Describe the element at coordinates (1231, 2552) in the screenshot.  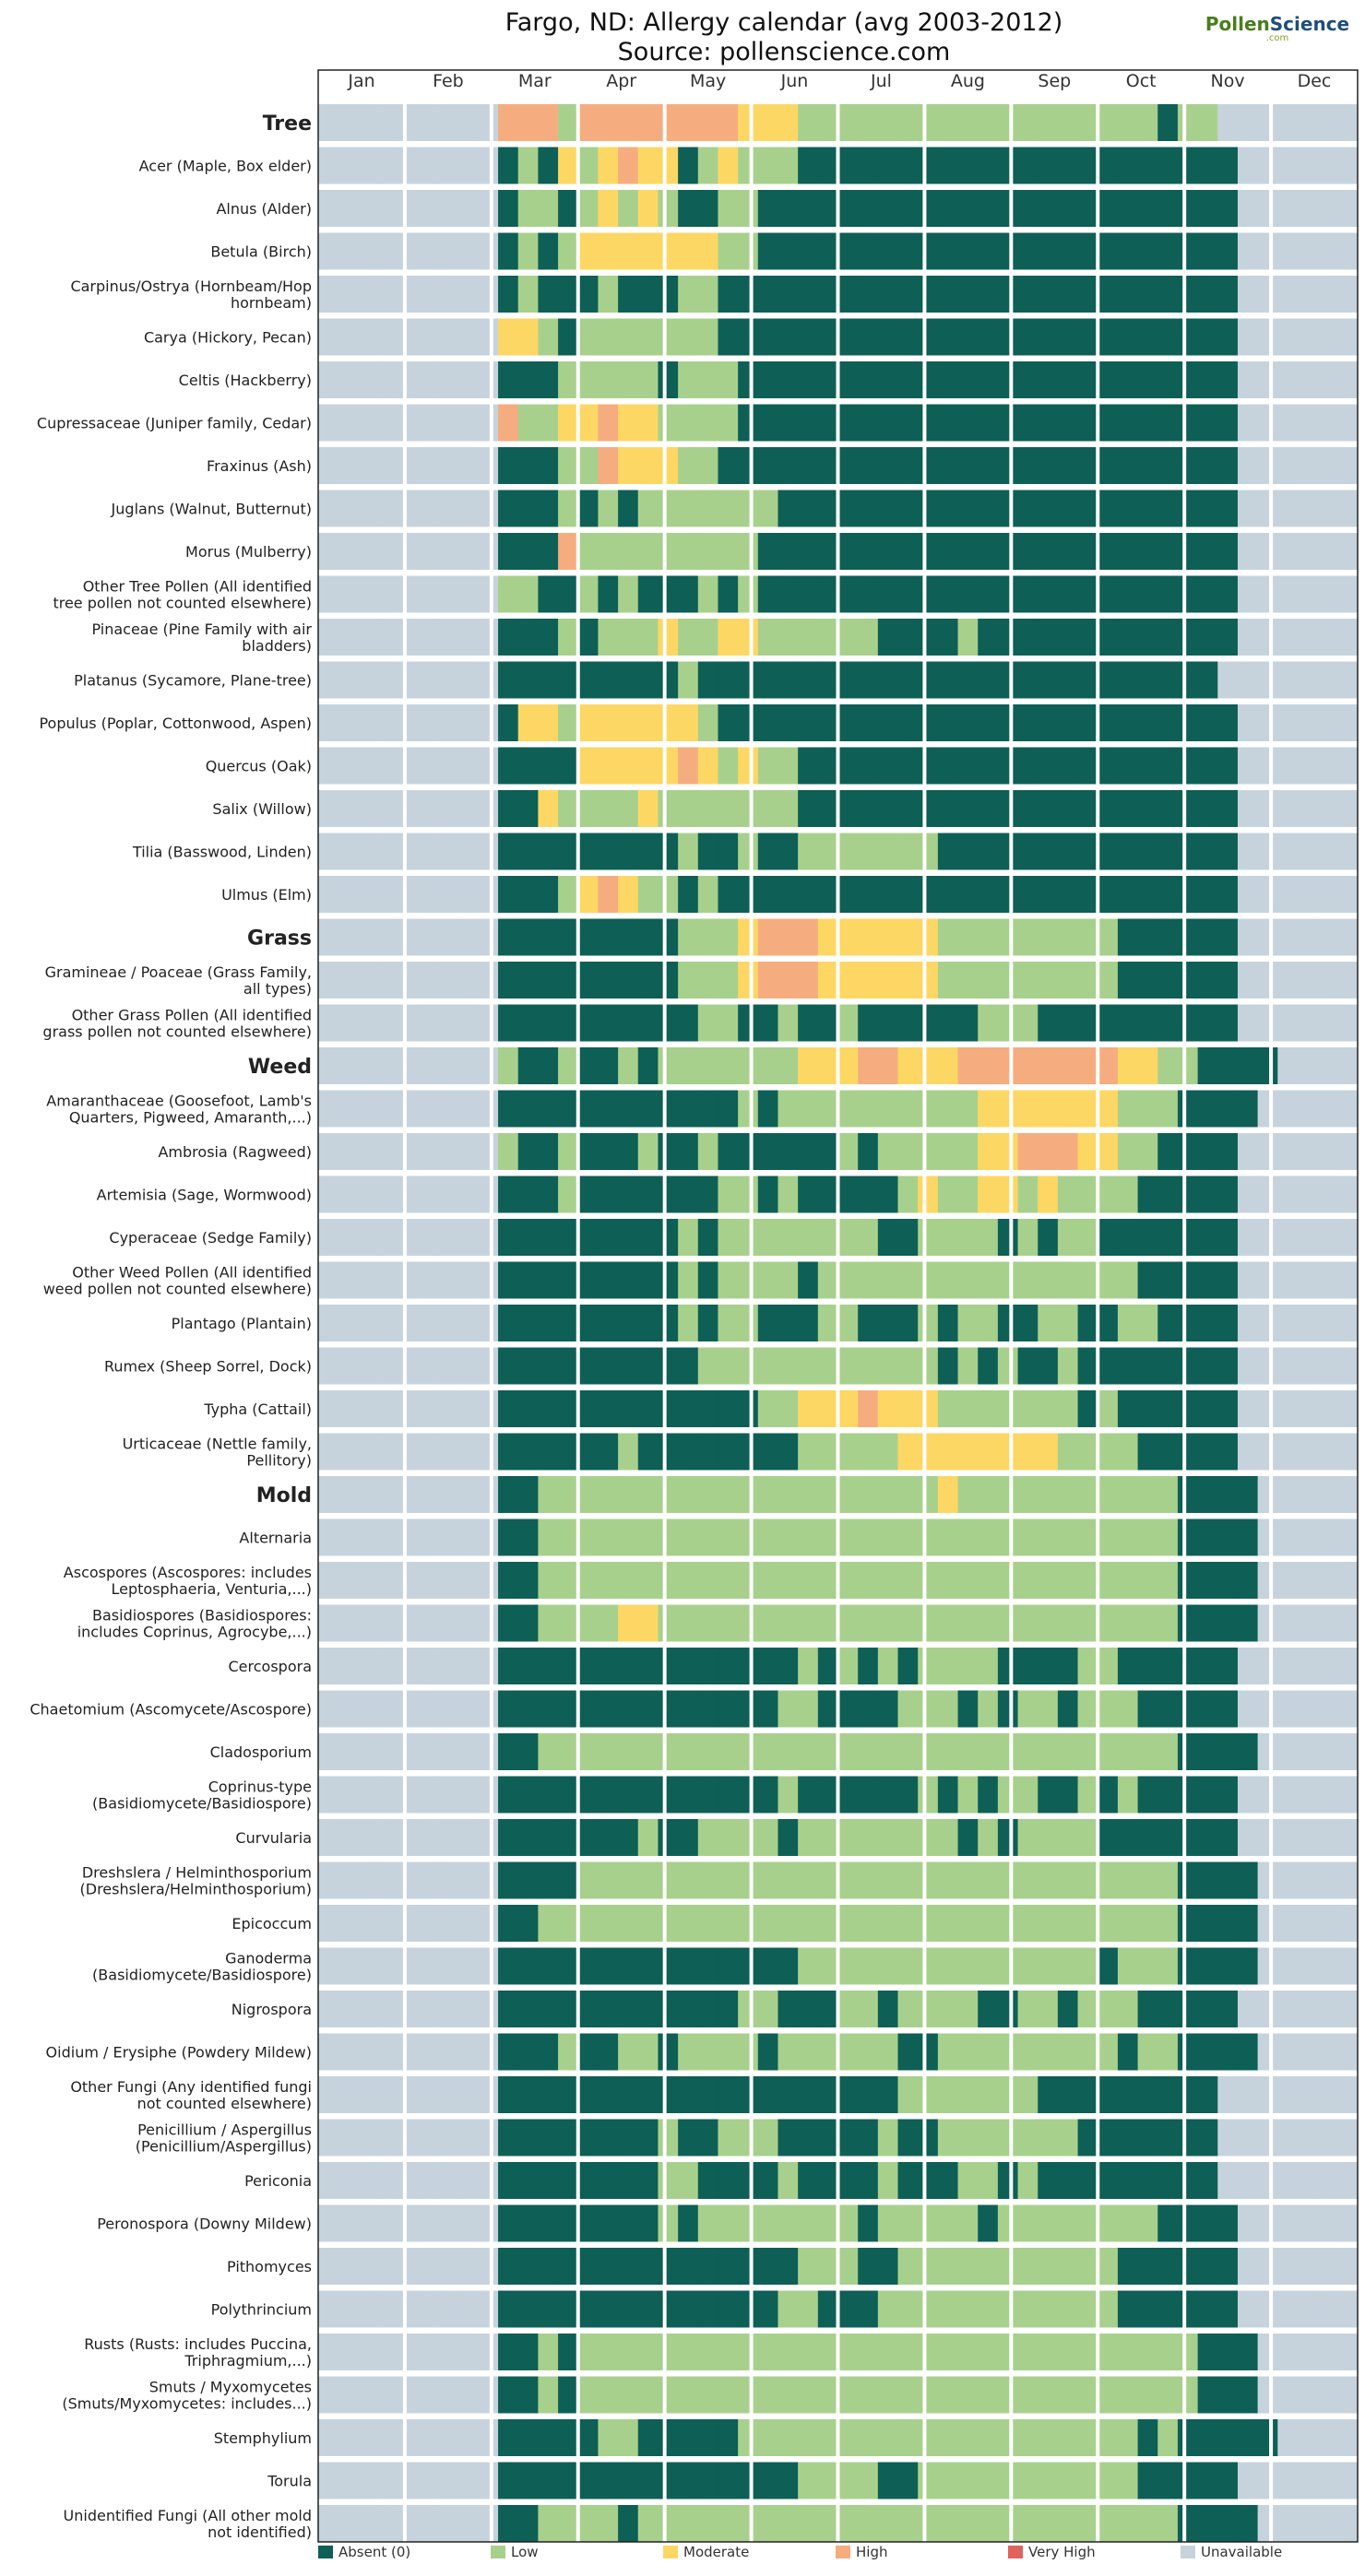
I see `legend-item-u: Unavailable` at that location.